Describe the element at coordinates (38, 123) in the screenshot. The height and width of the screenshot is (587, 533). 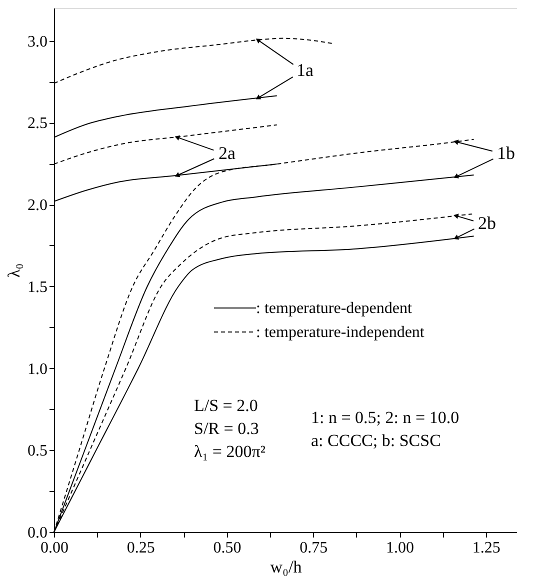
I see `y-tick-label: 2.5` at that location.